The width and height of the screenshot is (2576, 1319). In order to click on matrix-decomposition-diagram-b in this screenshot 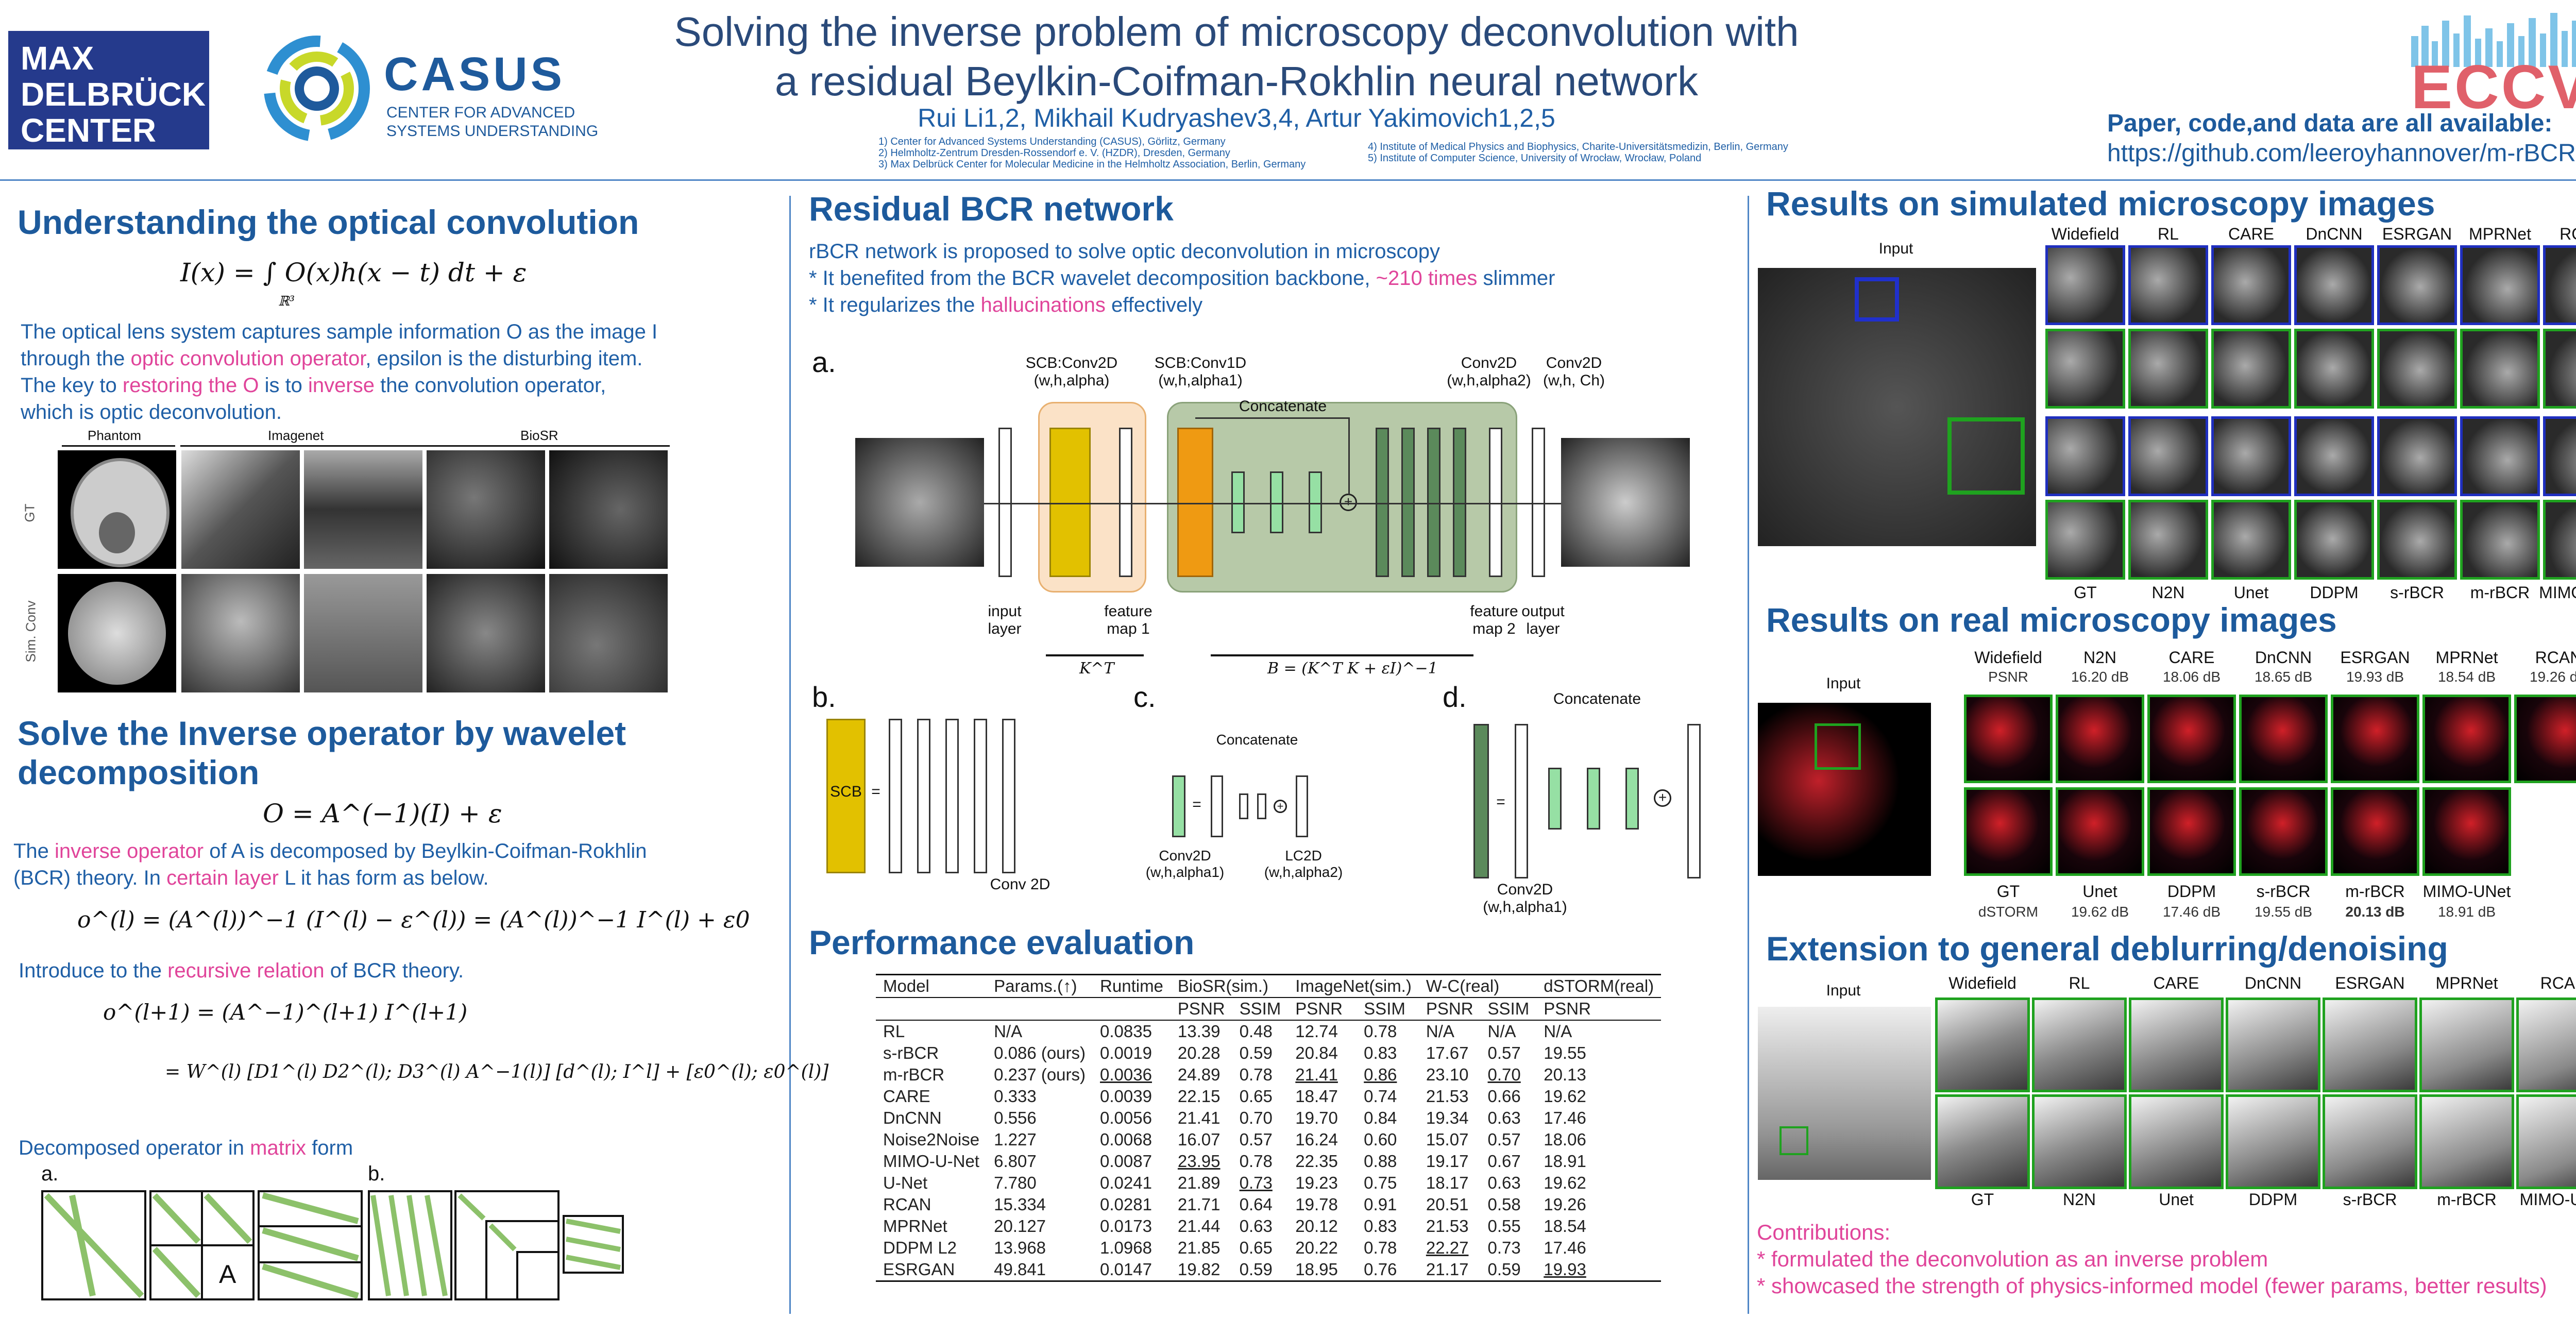, I will do `click(496, 1245)`.